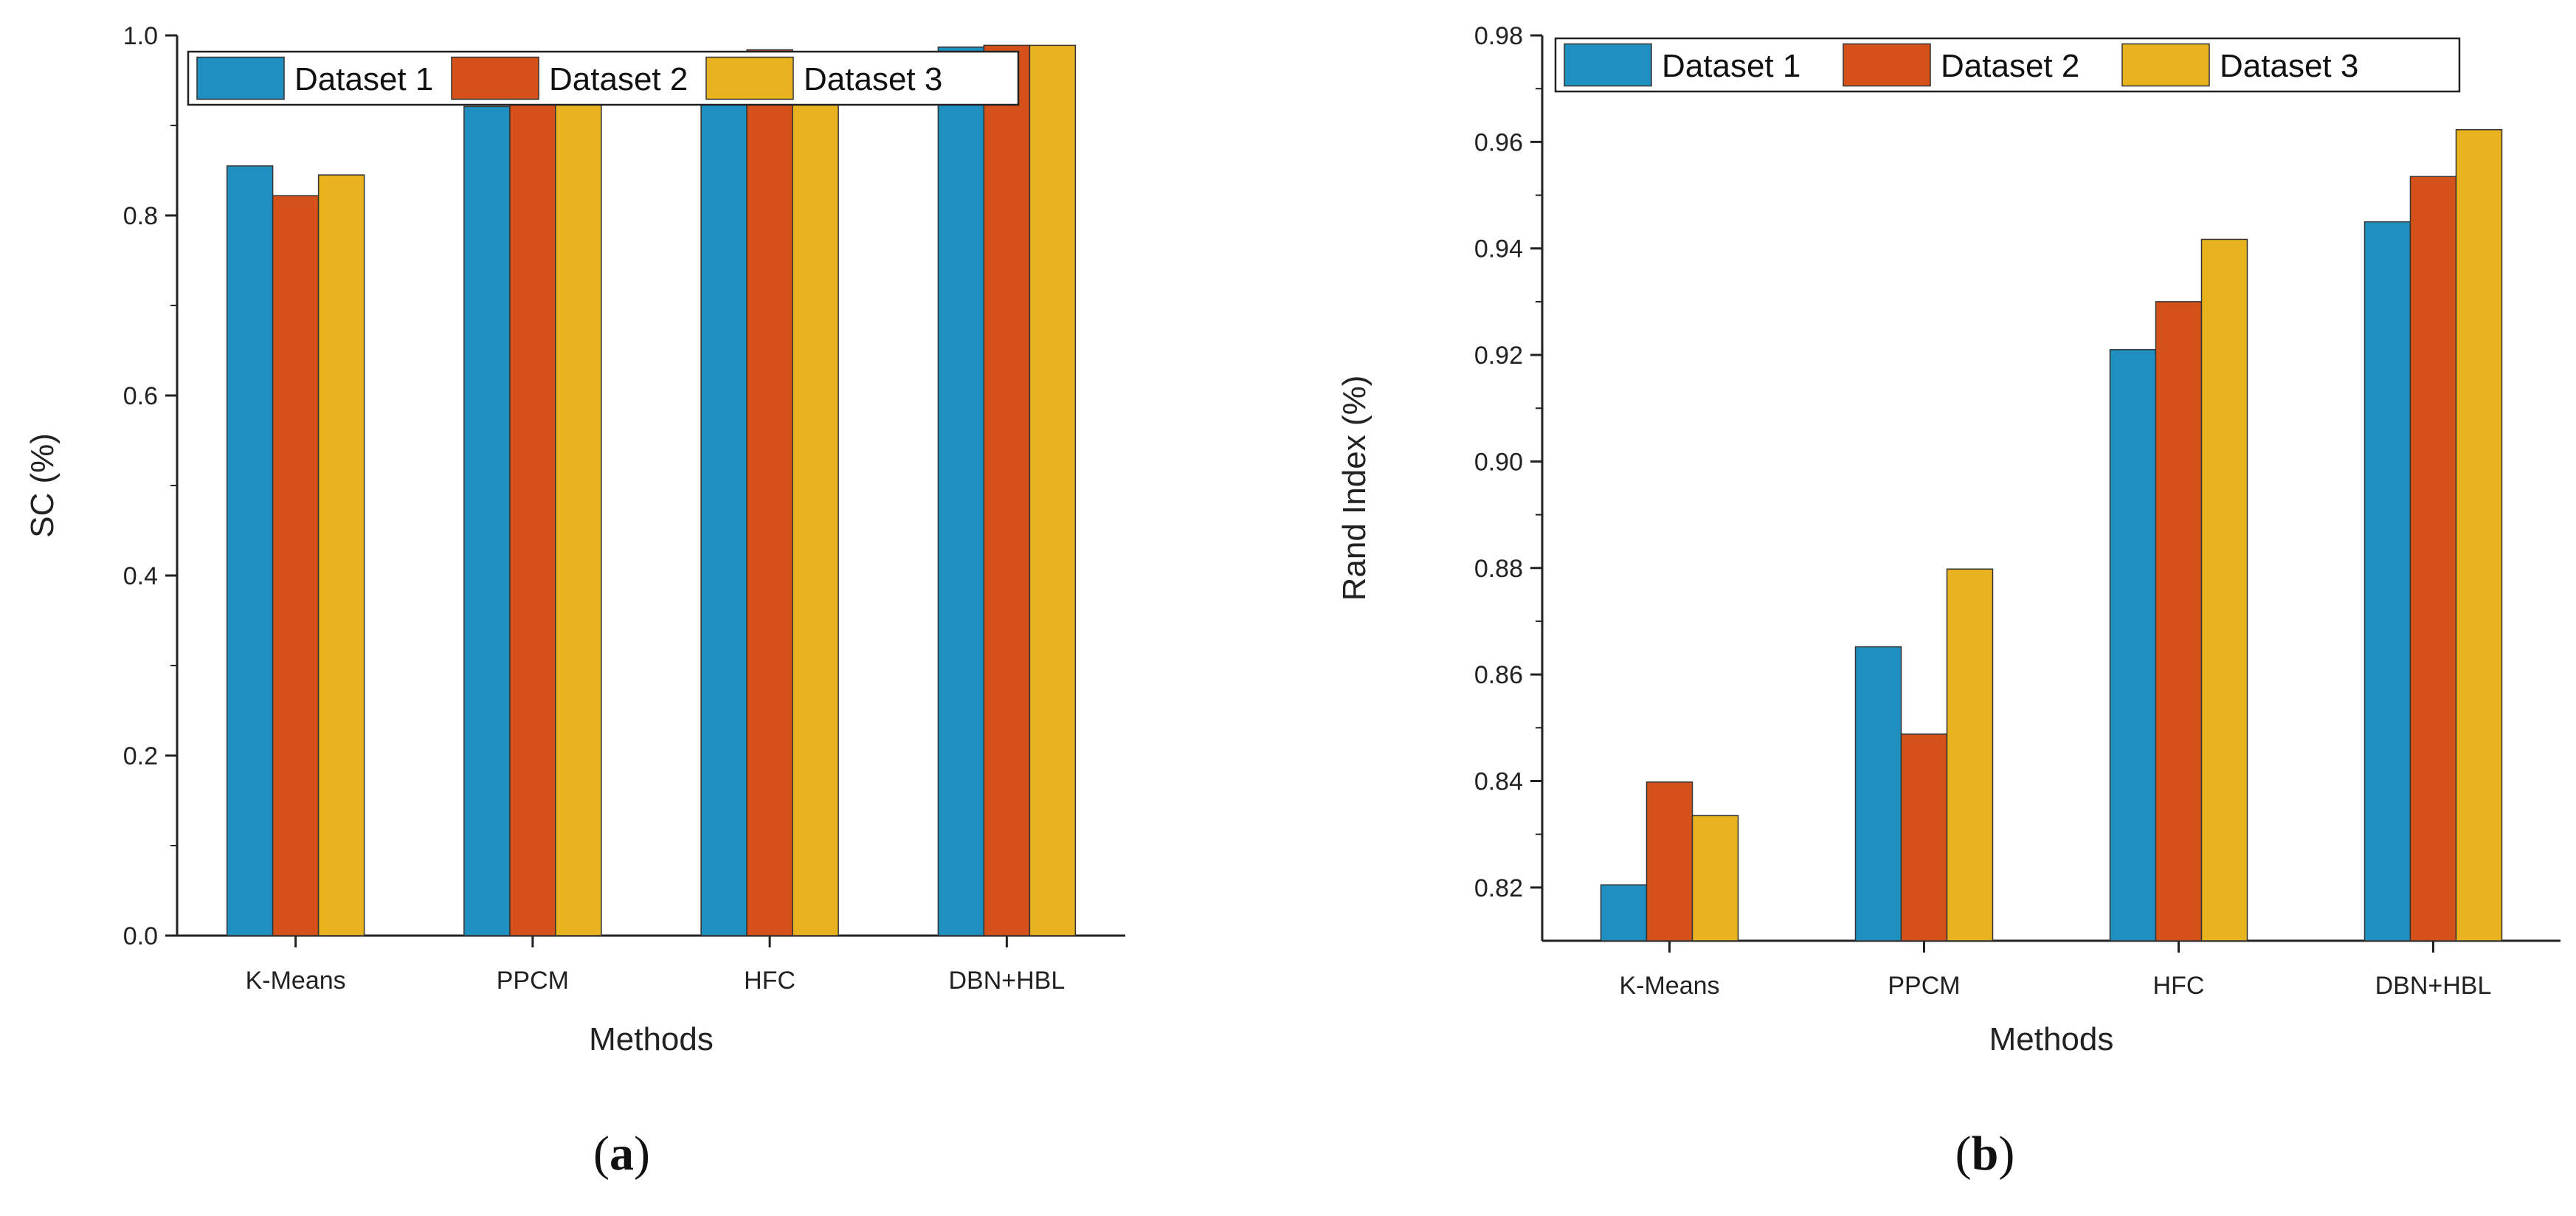 The image size is (2576, 1216). I want to click on y-tick-label: 0.96, so click(1498, 142).